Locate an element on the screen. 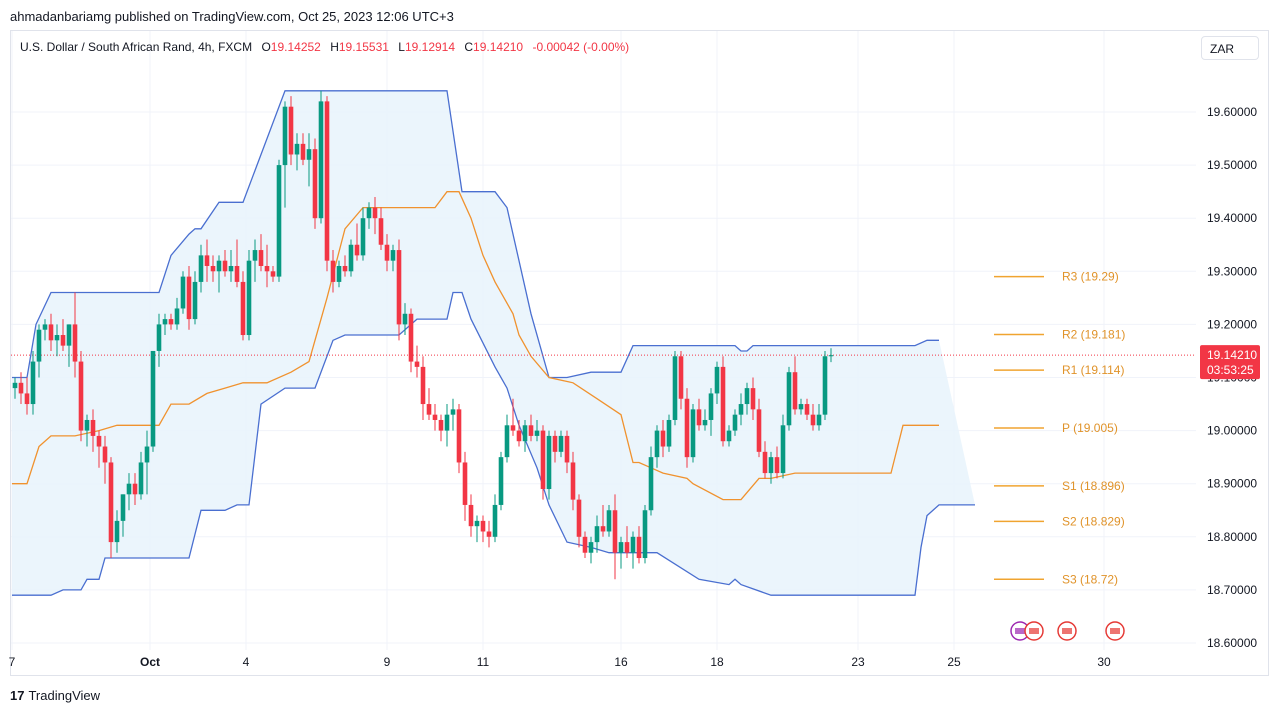 Image resolution: width=1280 pixels, height=716 pixels. low-label: L is located at coordinates (401, 47).